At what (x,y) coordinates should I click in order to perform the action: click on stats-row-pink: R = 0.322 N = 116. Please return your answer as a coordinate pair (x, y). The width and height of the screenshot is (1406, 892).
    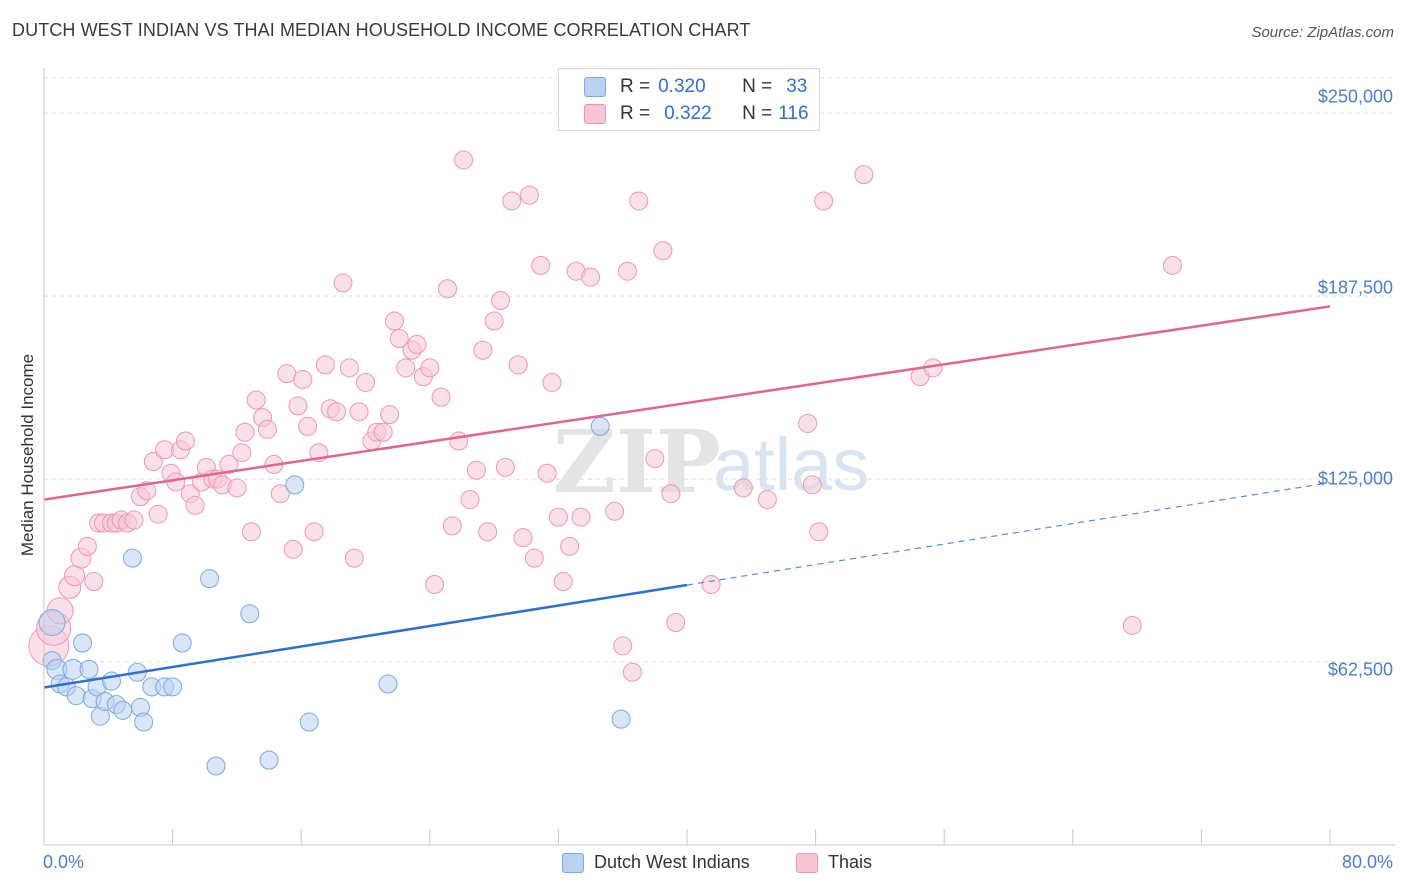
    Looking at the image, I should click on (696, 114).